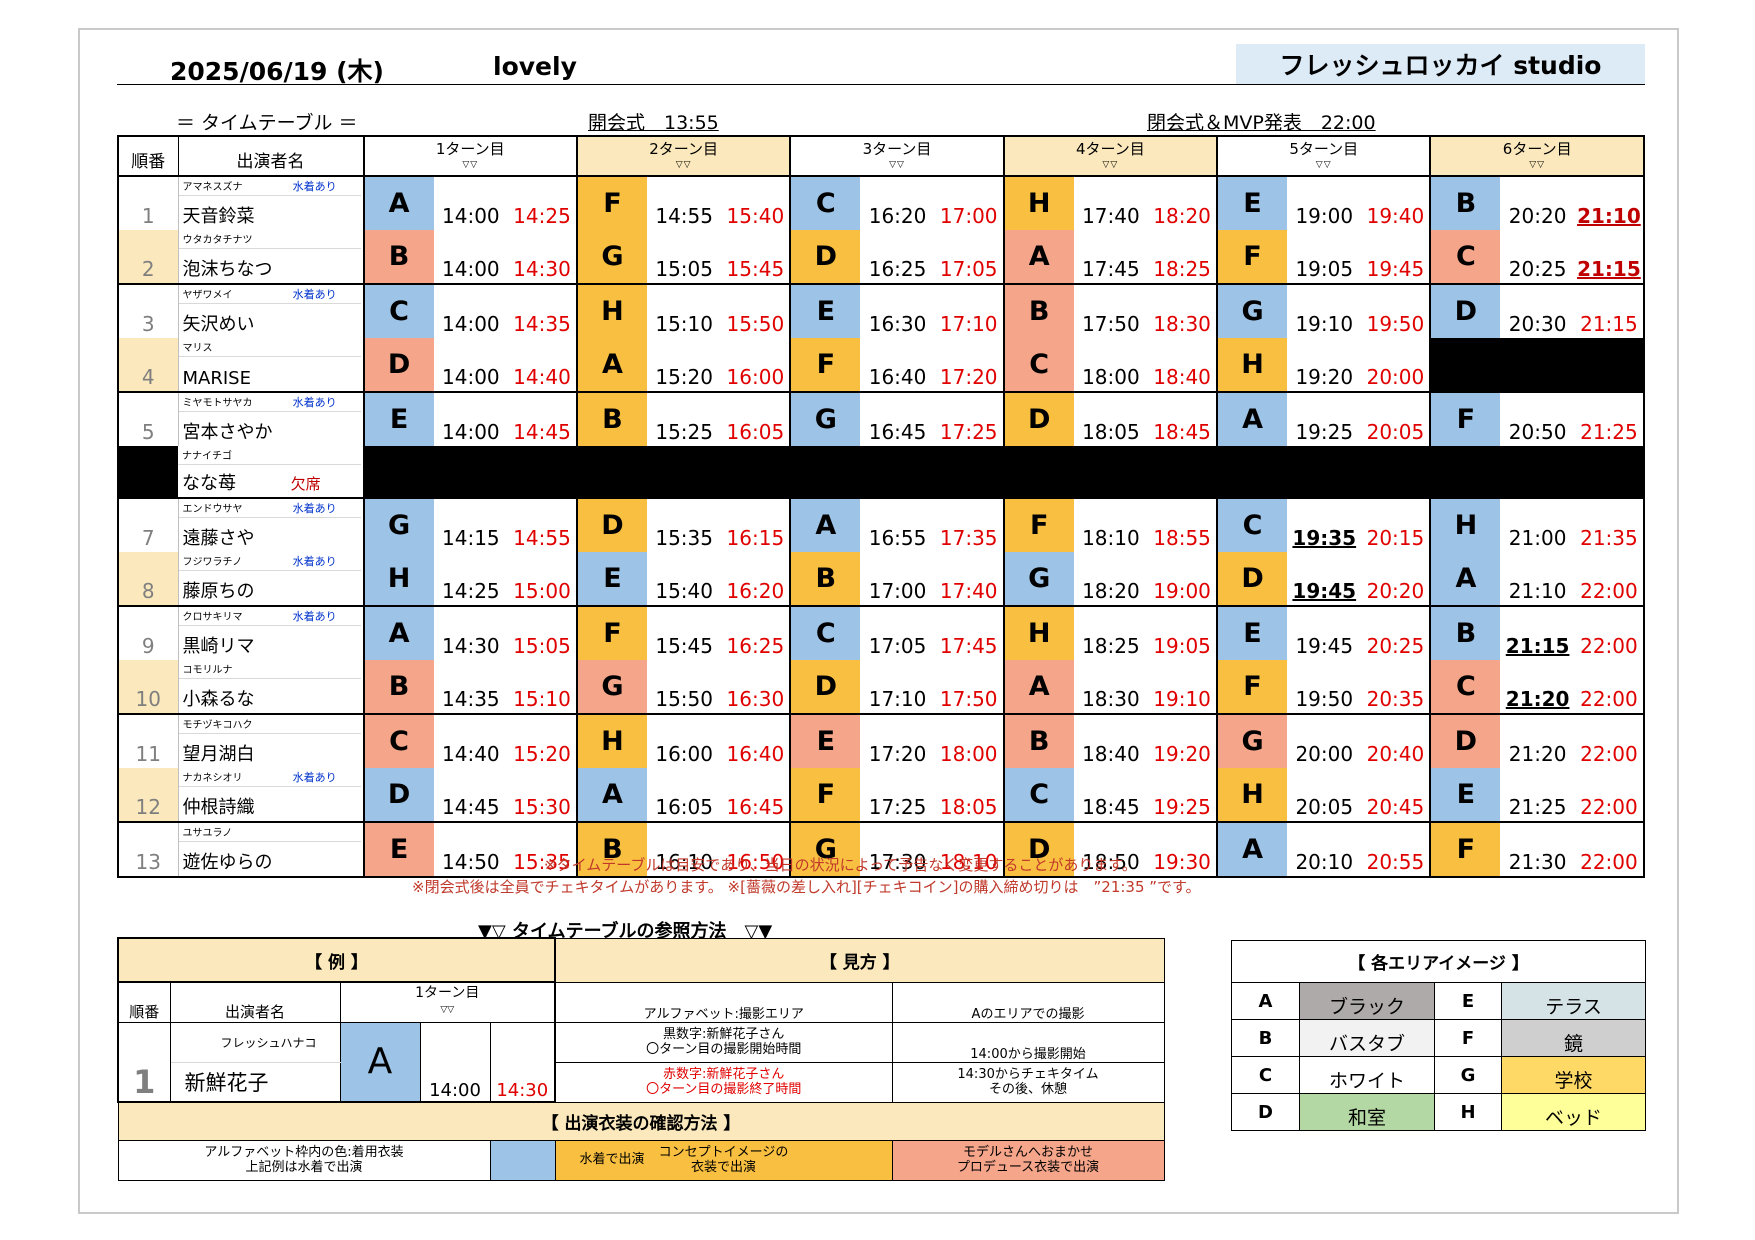  Describe the element at coordinates (543, 419) in the screenshot. I see `end-time: 14:45` at that location.